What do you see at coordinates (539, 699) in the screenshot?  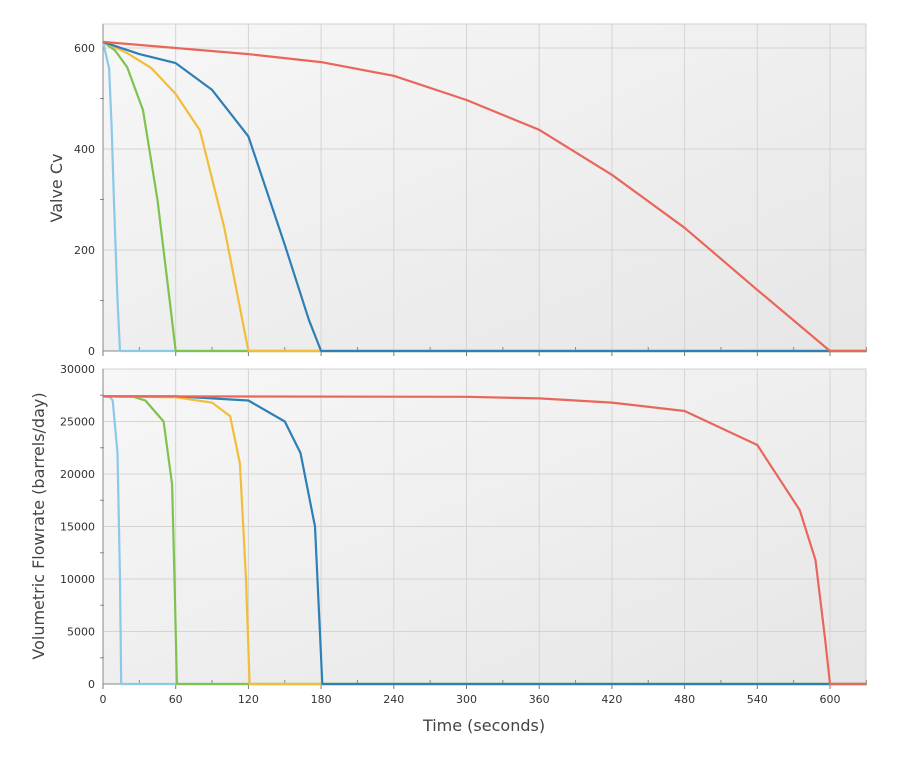 I see `x-tick-label: 360` at bounding box center [539, 699].